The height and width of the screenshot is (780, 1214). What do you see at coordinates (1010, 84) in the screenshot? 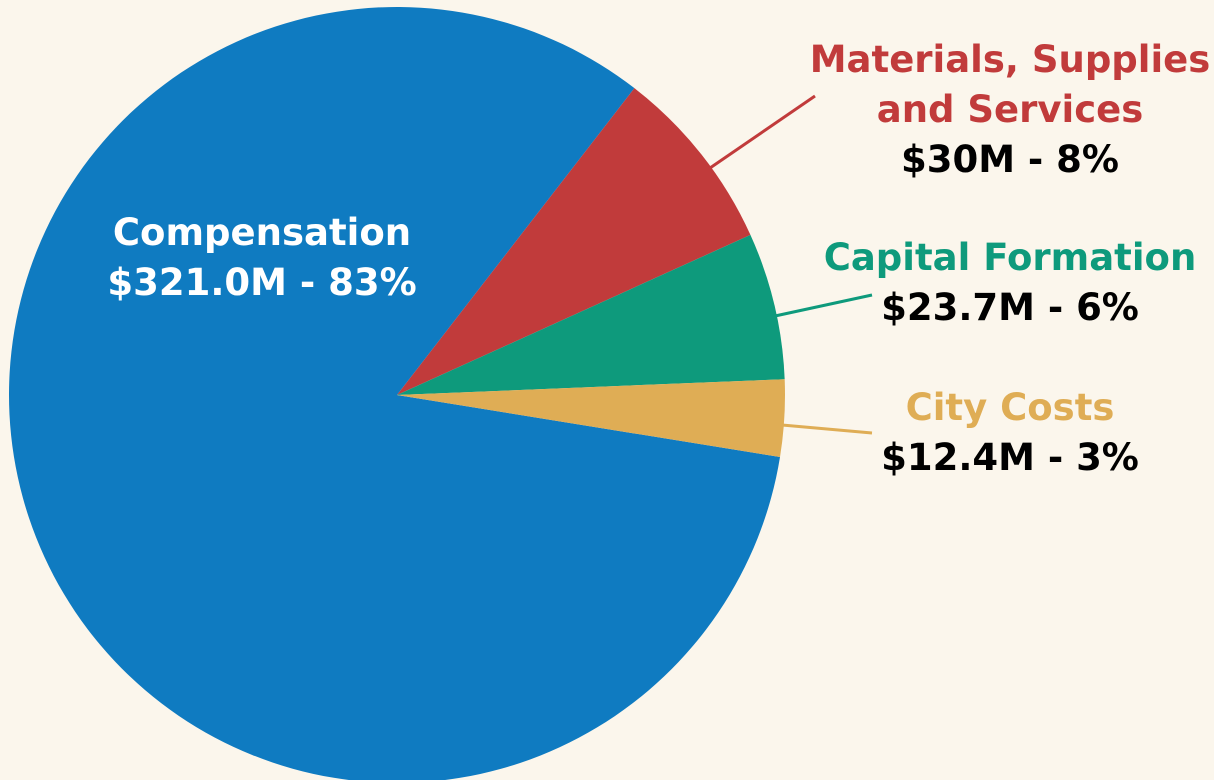
I see `category-label: Materials, Supplies and Services` at bounding box center [1010, 84].